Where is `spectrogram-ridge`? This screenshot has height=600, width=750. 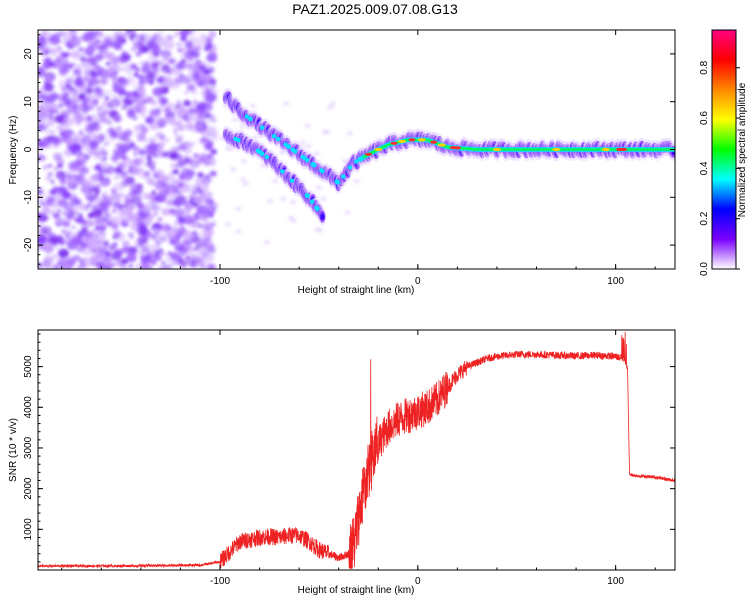
spectrogram-ridge is located at coordinates (448, 156).